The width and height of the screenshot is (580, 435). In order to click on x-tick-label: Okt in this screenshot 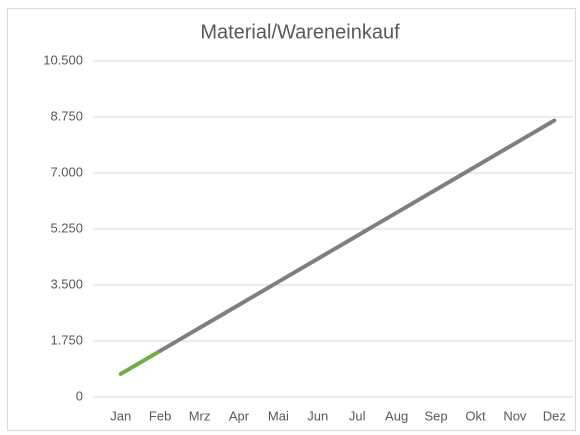, I will do `click(475, 415)`.